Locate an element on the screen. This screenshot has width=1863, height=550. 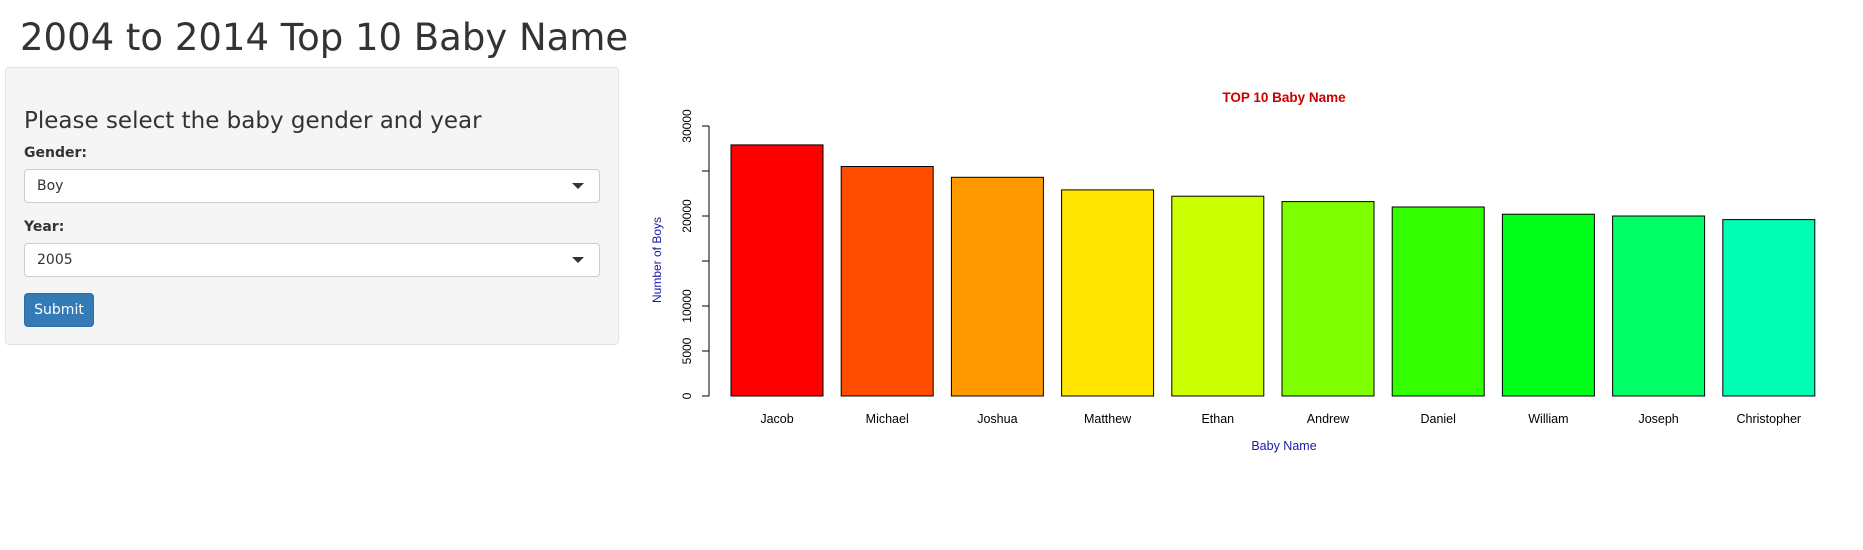
y-axis-title: Number of Boys is located at coordinates (657, 260).